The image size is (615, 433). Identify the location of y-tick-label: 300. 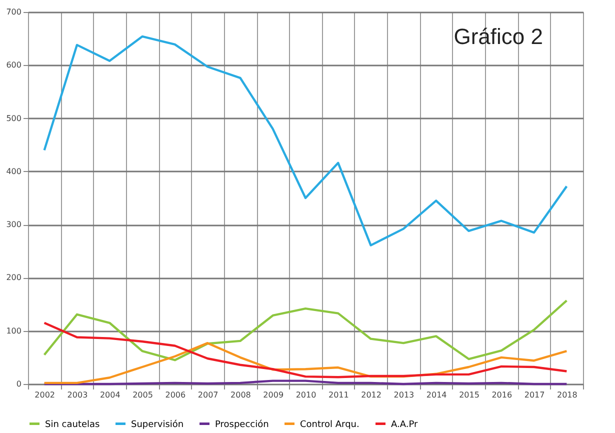
(14, 225).